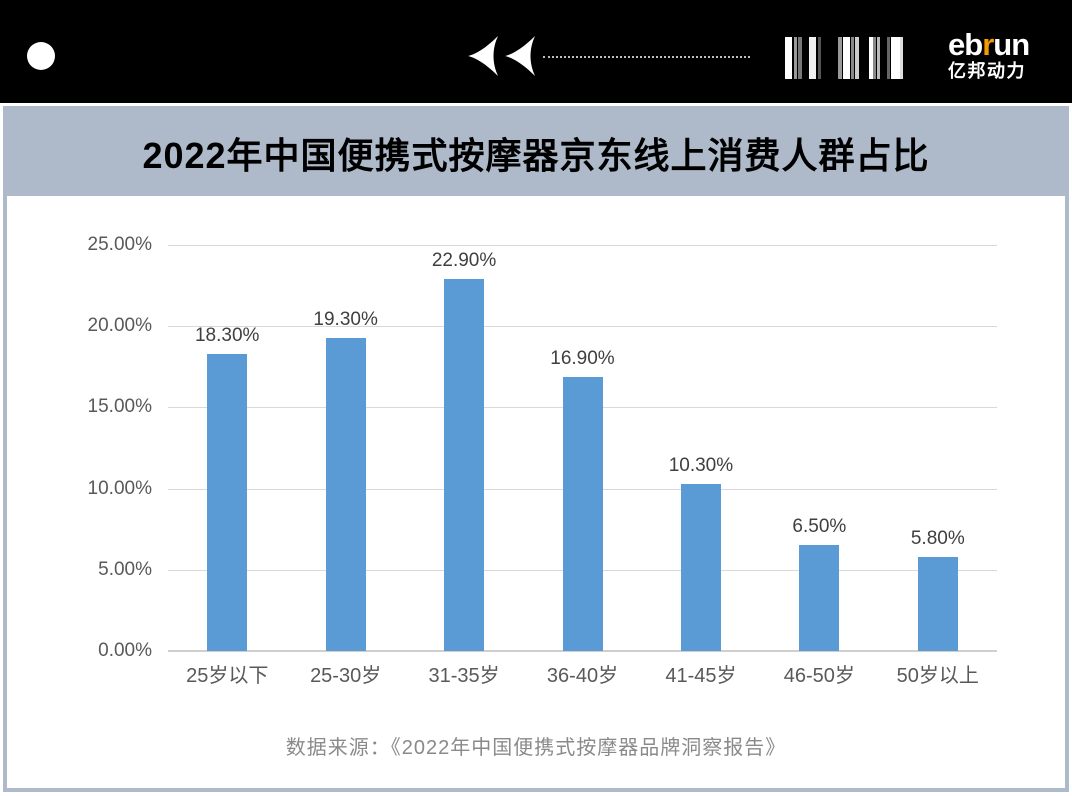  What do you see at coordinates (41, 56) in the screenshot?
I see `record-dot-icon` at bounding box center [41, 56].